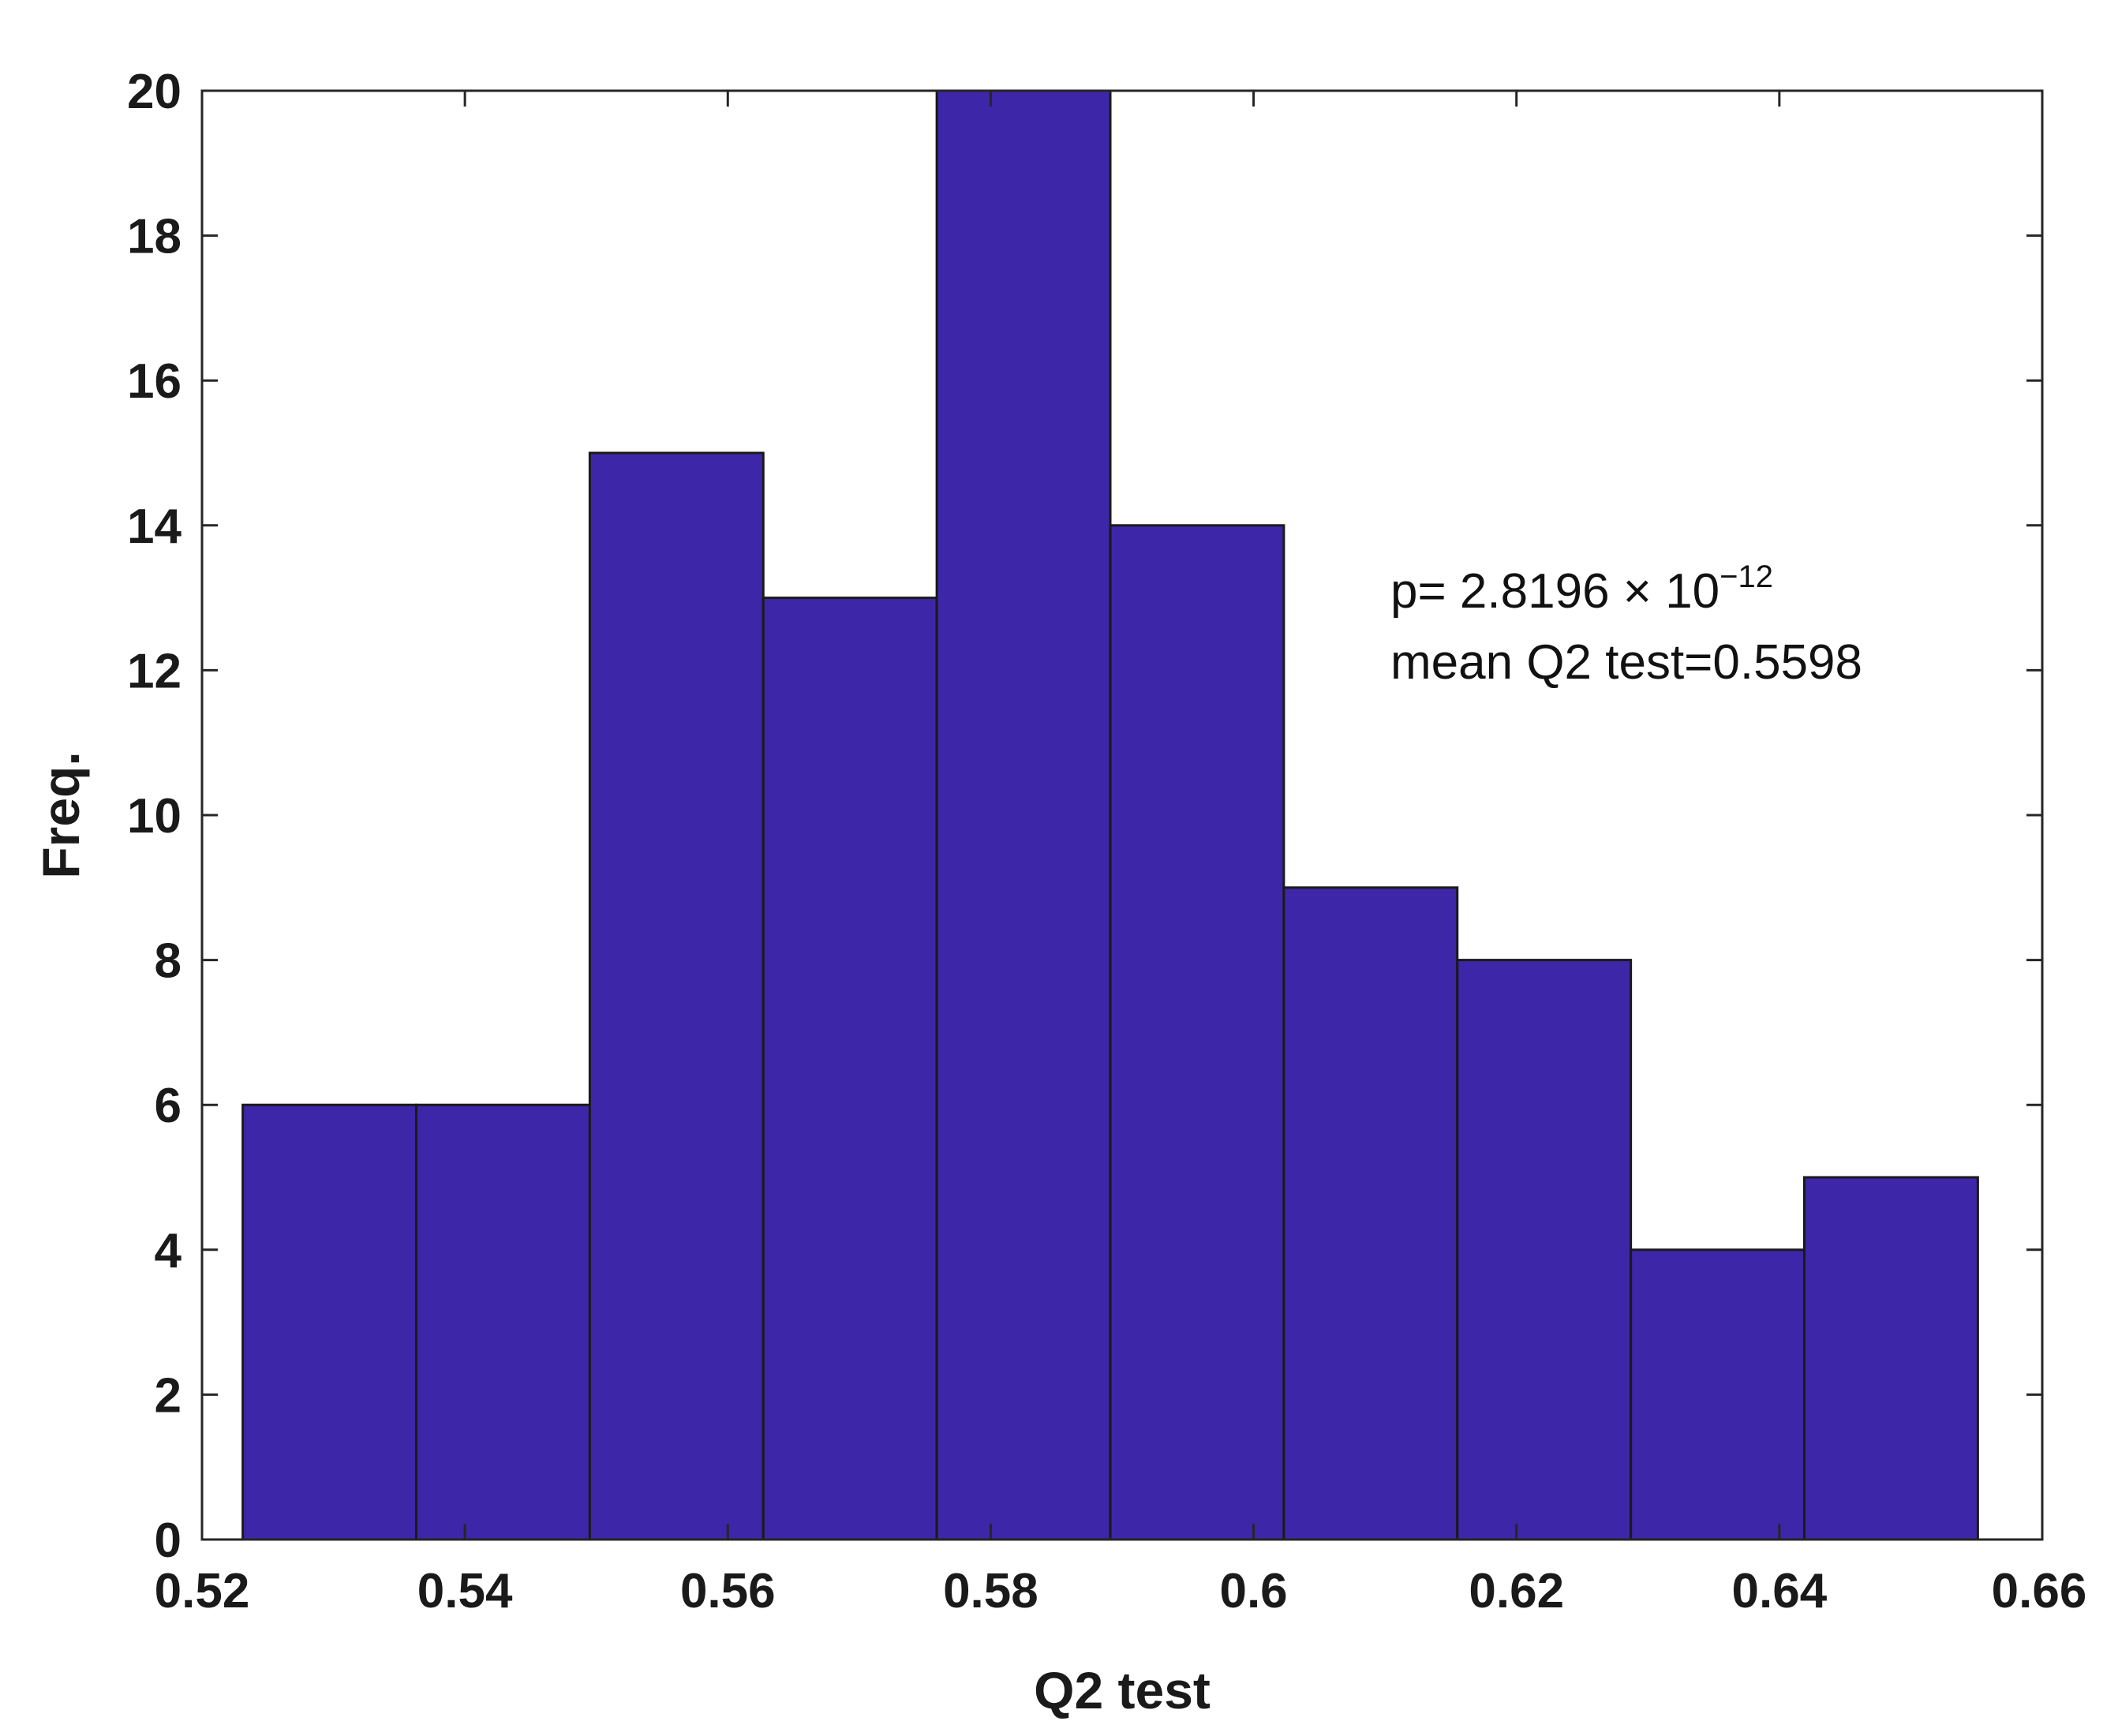  What do you see at coordinates (168, 1395) in the screenshot?
I see `y-tick-label: 2` at bounding box center [168, 1395].